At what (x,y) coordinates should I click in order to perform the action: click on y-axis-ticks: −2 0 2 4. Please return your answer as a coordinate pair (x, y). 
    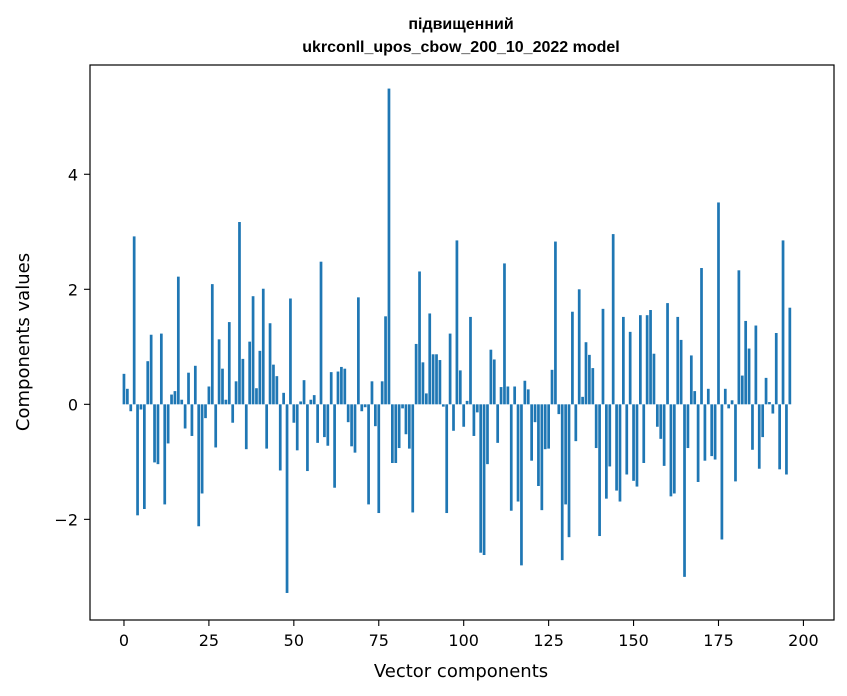
    Looking at the image, I should click on (72, 347).